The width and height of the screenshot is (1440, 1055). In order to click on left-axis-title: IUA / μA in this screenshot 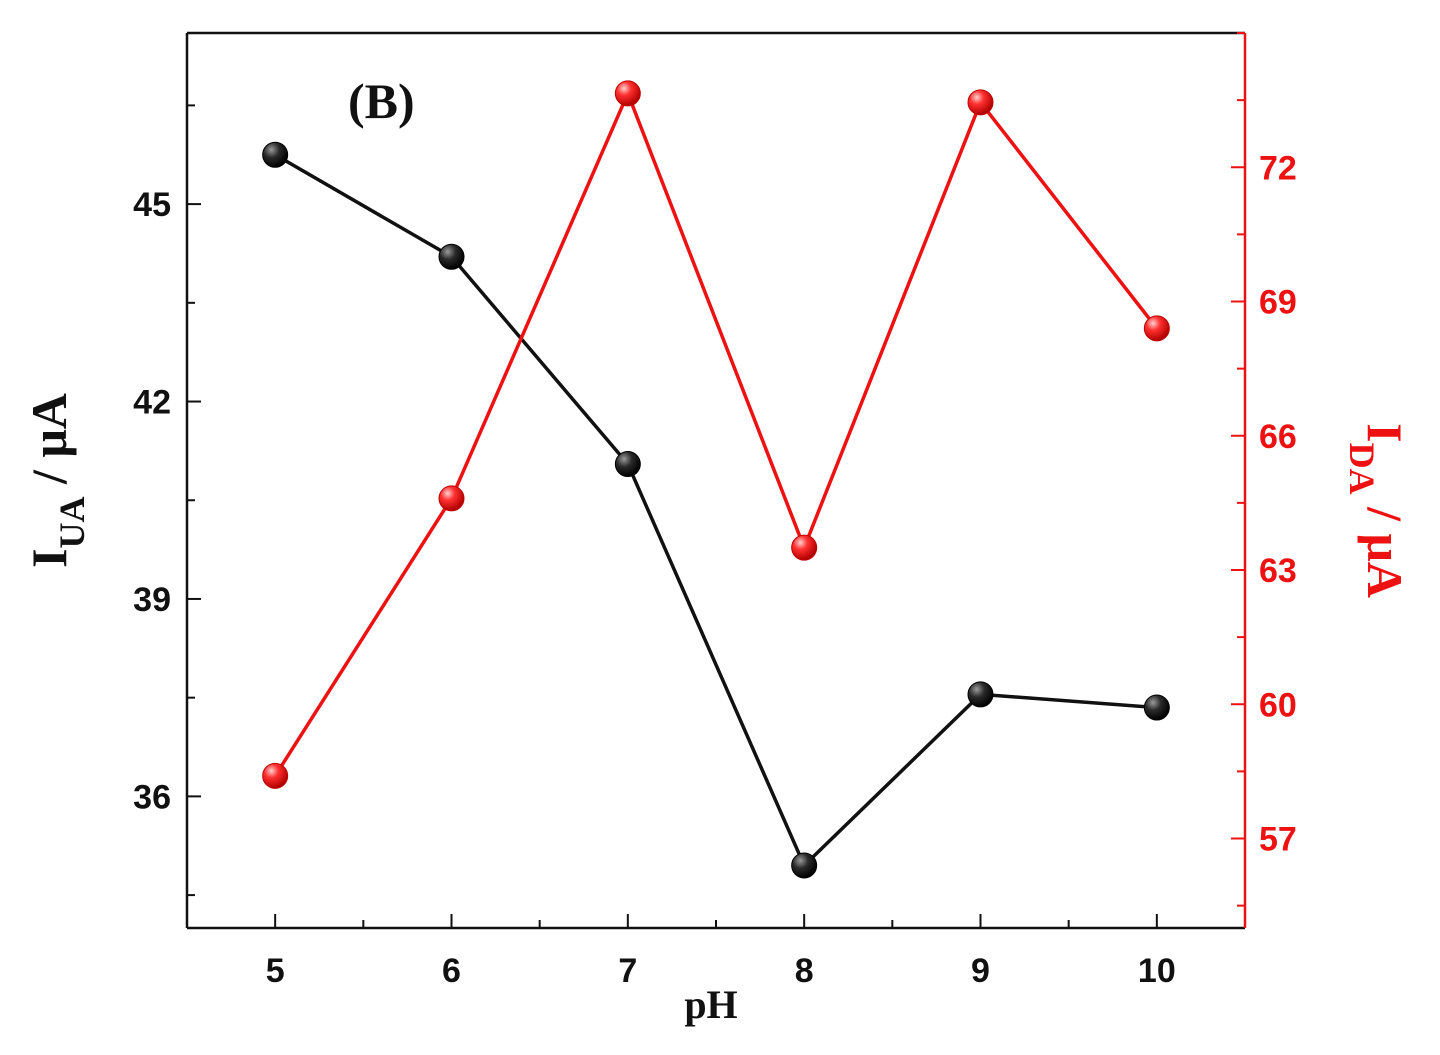, I will do `click(56, 480)`.